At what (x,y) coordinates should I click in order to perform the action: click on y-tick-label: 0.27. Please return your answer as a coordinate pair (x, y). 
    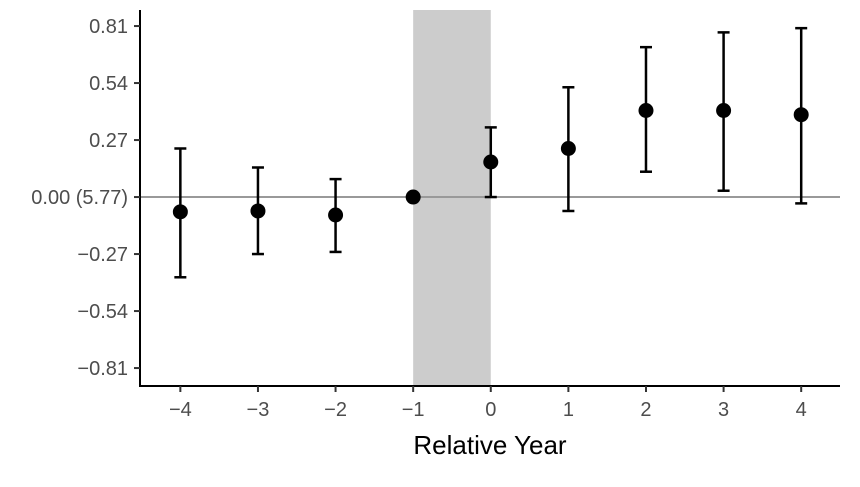
    Looking at the image, I should click on (108, 141).